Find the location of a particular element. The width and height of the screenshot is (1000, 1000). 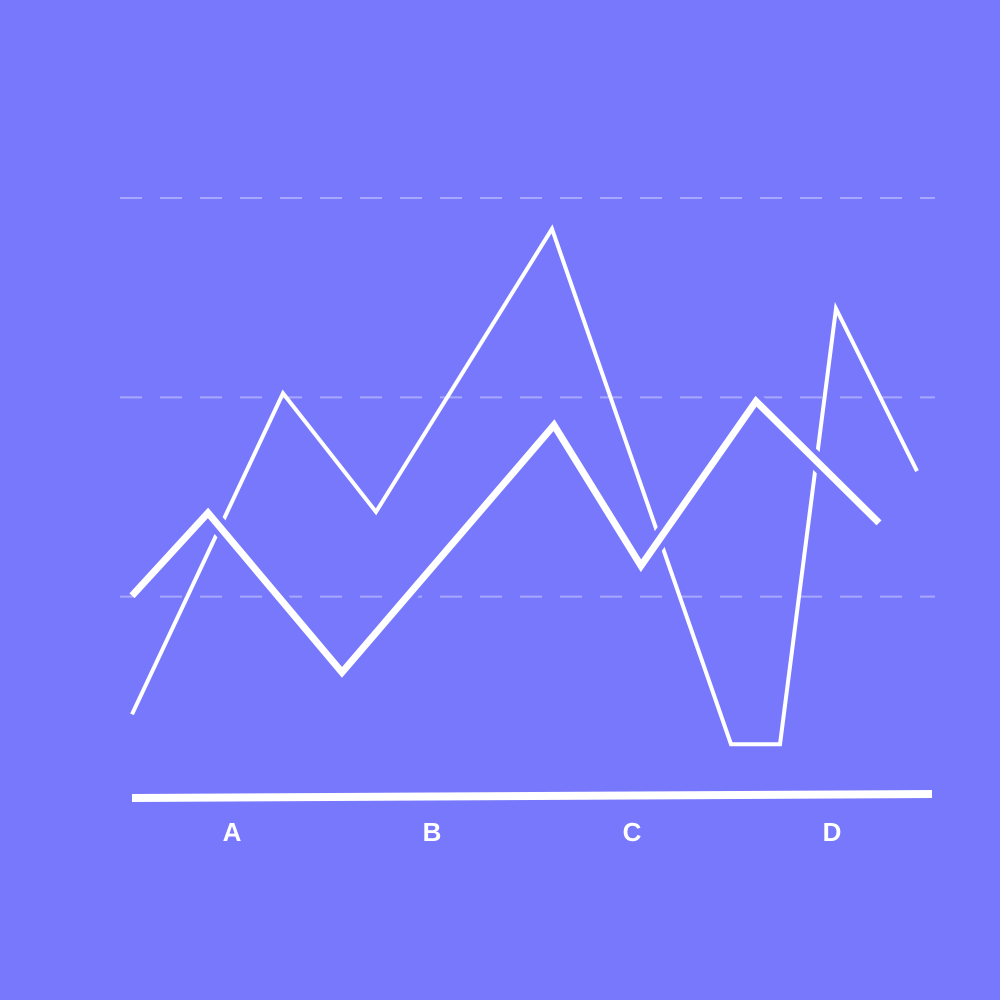

x-tick-label: D is located at coordinates (832, 832).